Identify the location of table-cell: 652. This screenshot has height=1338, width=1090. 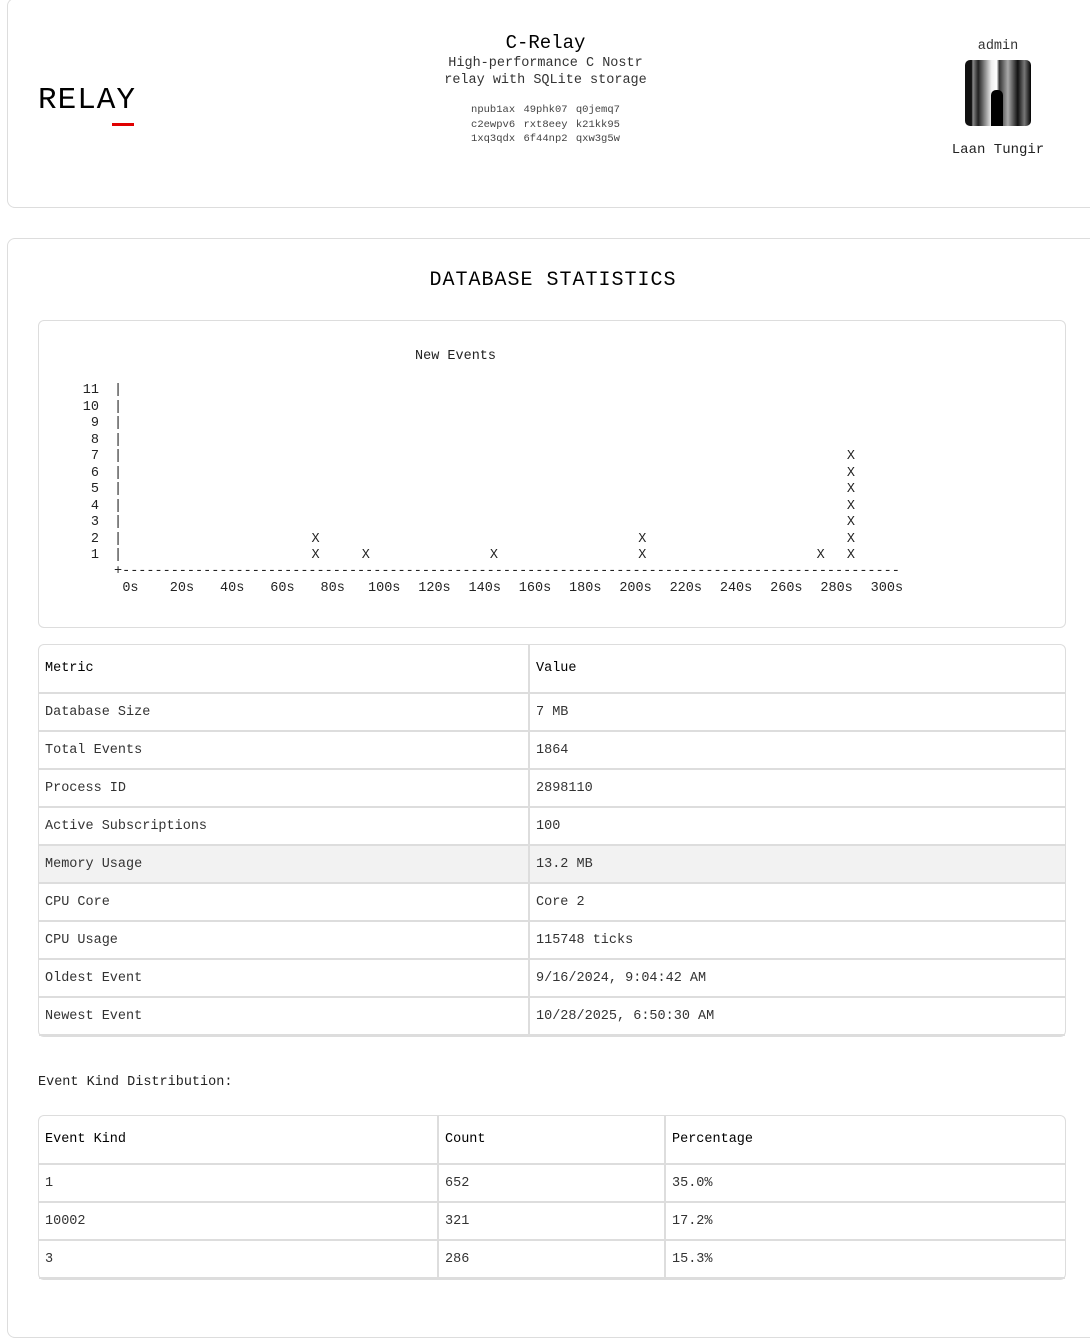
(552, 1184).